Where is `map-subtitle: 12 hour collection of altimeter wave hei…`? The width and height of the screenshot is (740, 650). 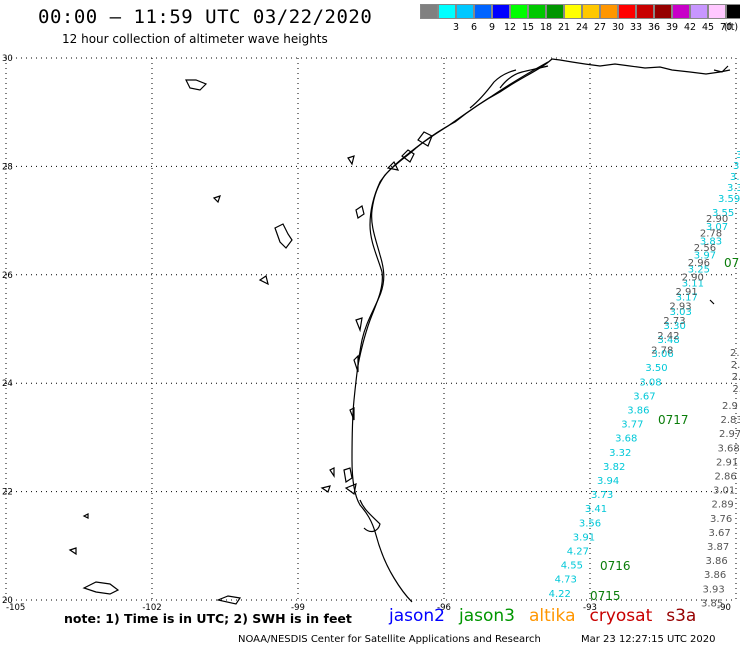
map-subtitle: 12 hour collection of altimeter wave hei… is located at coordinates (195, 39).